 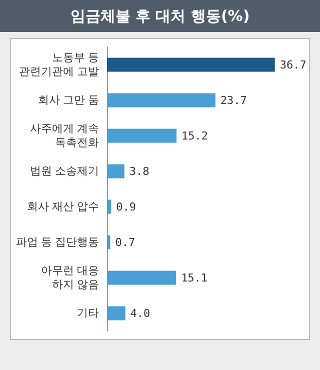 What do you see at coordinates (64, 135) in the screenshot?
I see `y-tick-label: 사주에게 계속 독촉전화` at bounding box center [64, 135].